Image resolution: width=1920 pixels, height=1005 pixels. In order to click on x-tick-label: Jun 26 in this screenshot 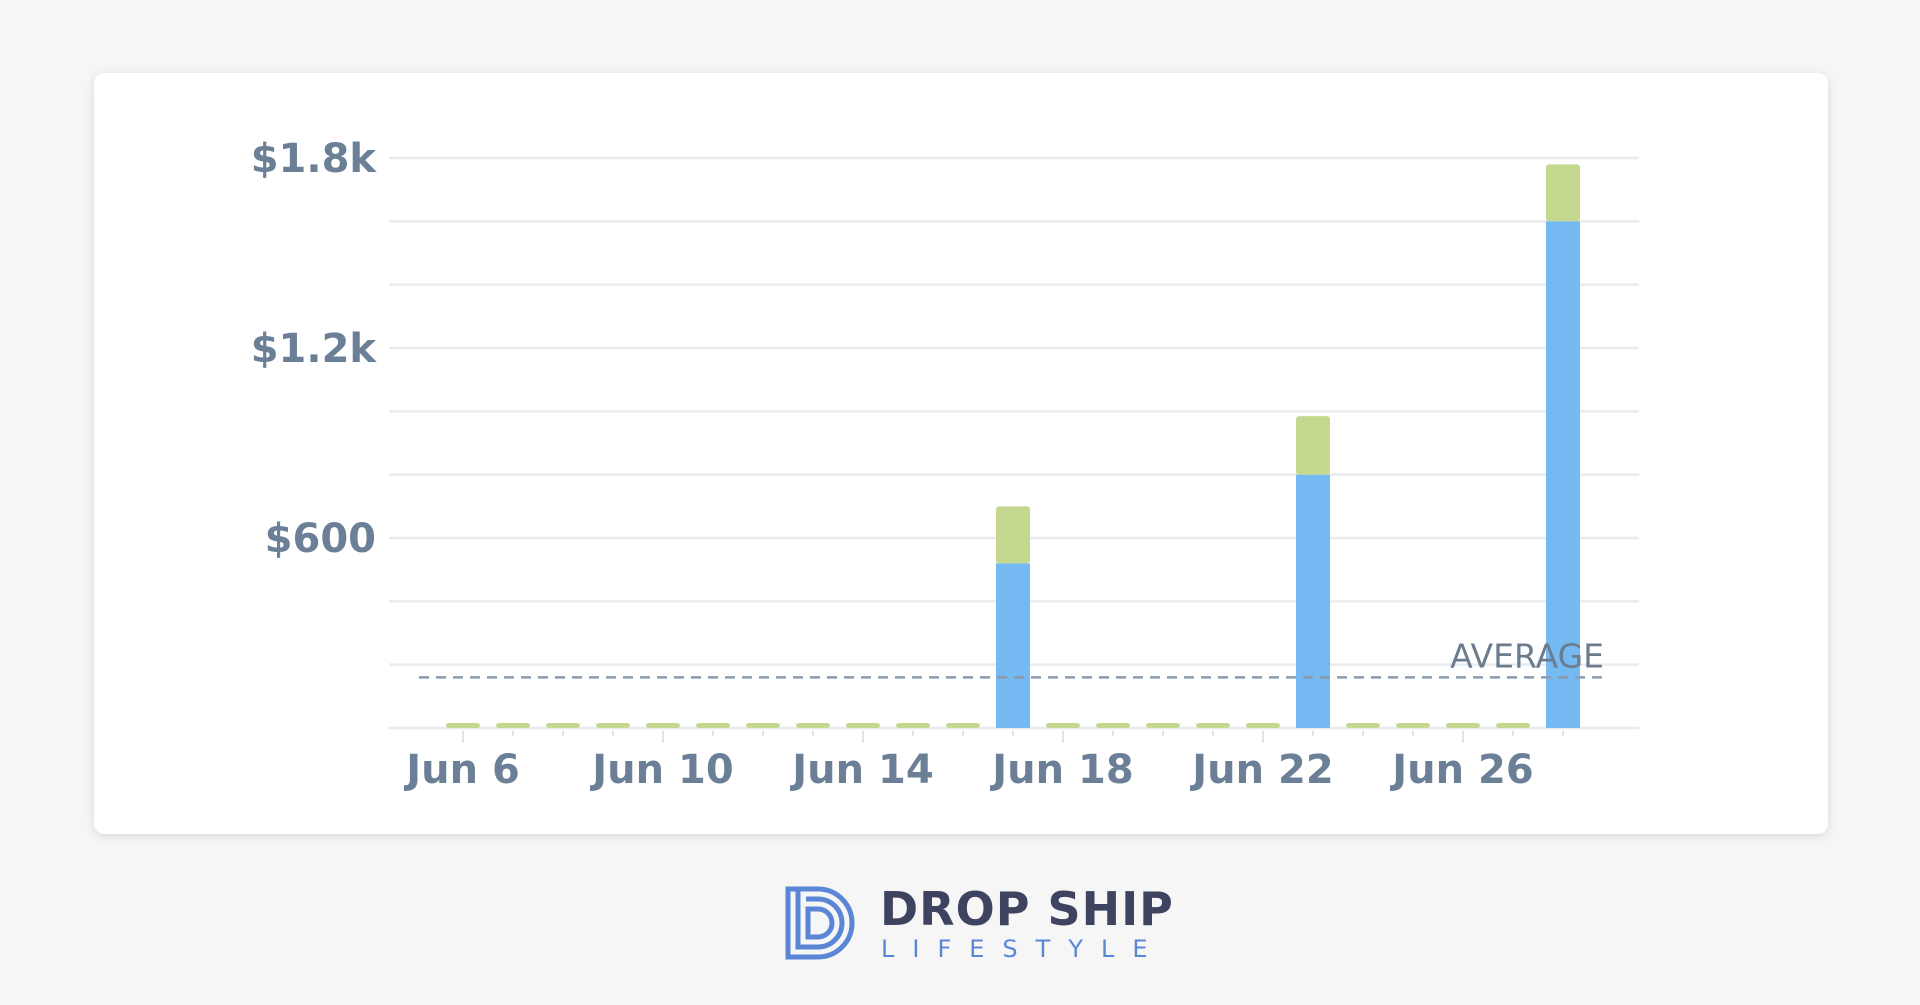, I will do `click(1461, 770)`.